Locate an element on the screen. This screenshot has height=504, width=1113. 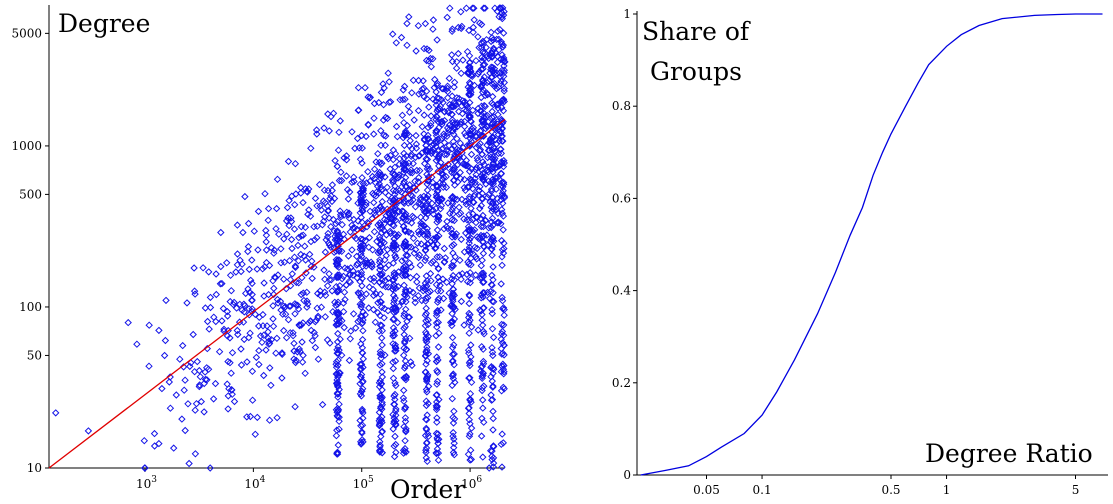
cdf-y-label-line1: Share of is located at coordinates (696, 31).